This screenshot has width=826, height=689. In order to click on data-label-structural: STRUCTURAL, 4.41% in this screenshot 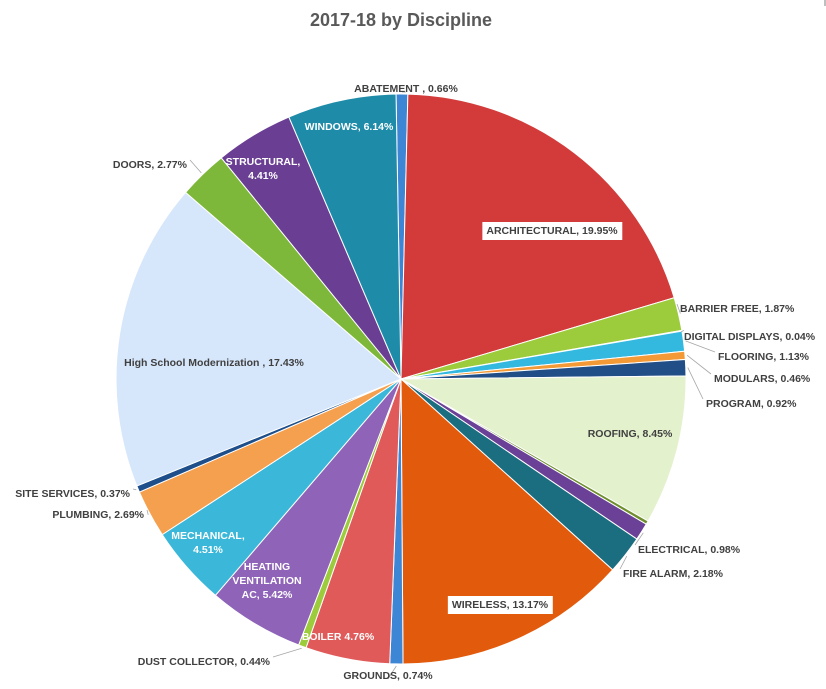, I will do `click(263, 169)`.